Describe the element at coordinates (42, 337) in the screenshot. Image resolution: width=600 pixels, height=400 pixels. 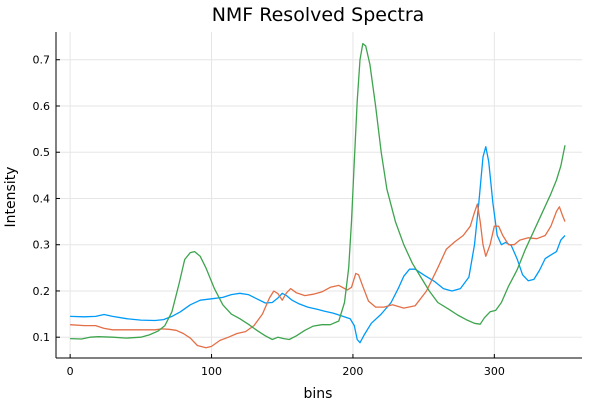
I see `y-tick-label: 0.1` at that location.